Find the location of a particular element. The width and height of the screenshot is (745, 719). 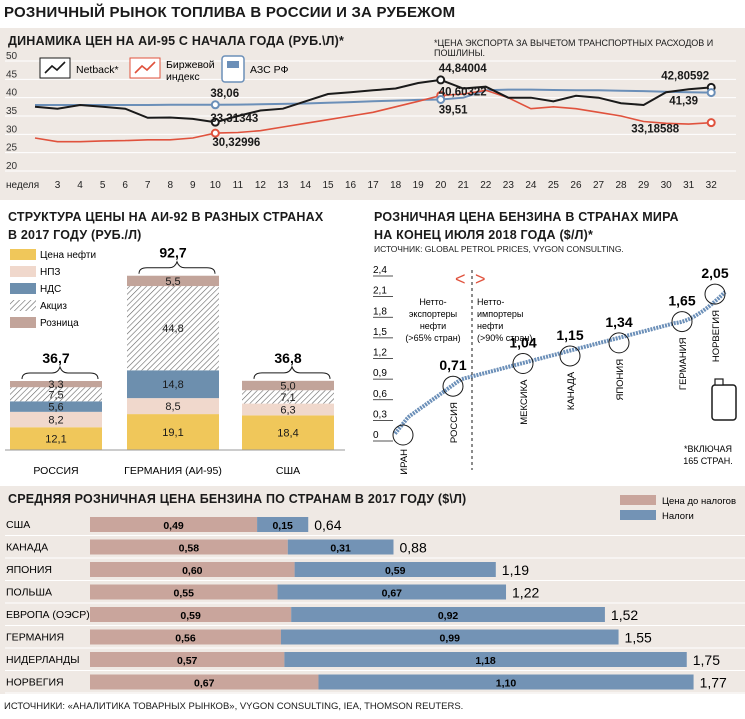

segment-label: 5,6 is located at coordinates (55, 408).